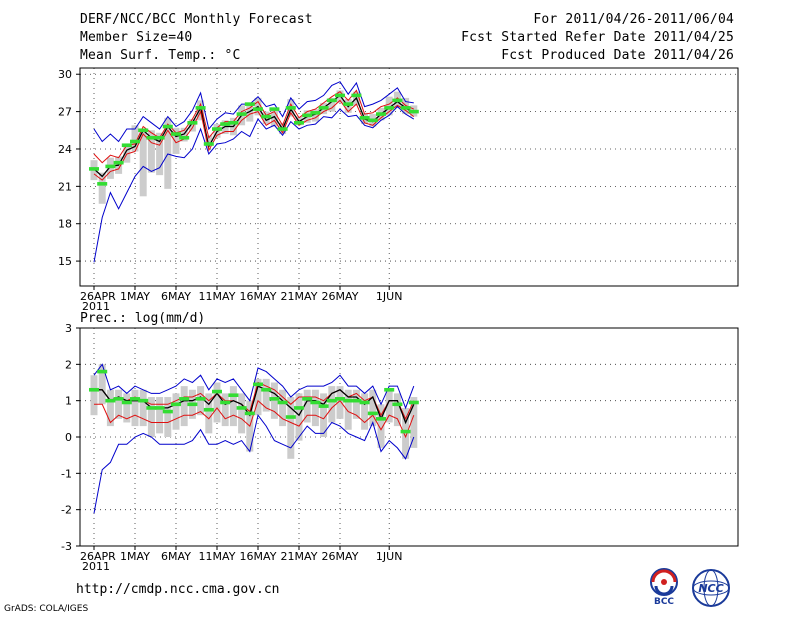  Describe the element at coordinates (65, 74) in the screenshot. I see `temp-y-tick-label: 30` at that location.